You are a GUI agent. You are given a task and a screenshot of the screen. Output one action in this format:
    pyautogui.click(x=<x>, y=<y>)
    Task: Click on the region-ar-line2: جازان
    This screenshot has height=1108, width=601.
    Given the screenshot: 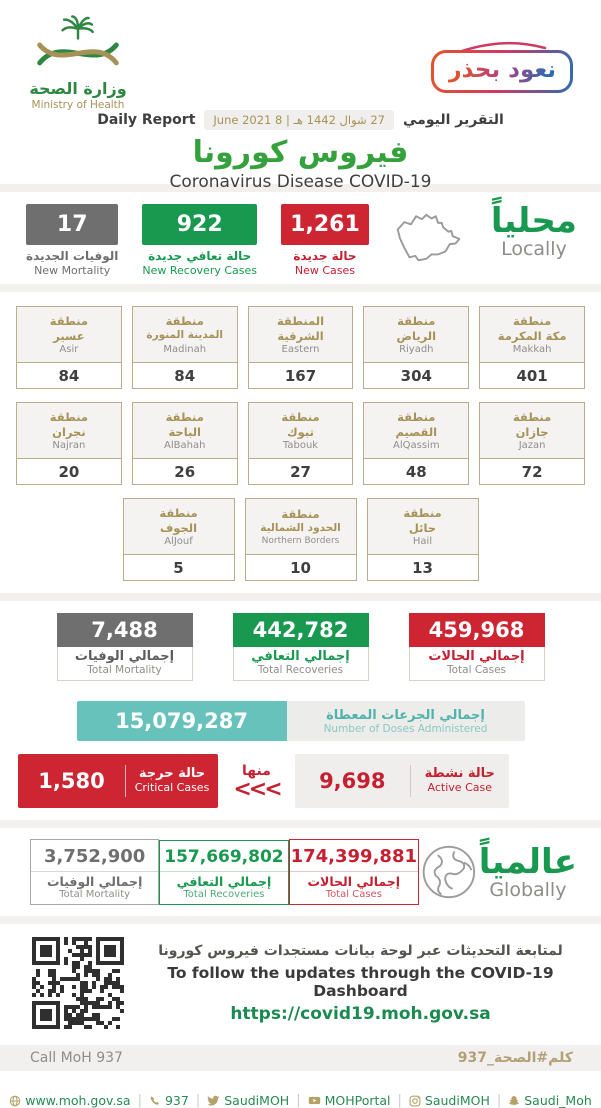 What is the action you would take?
    pyautogui.click(x=532, y=431)
    